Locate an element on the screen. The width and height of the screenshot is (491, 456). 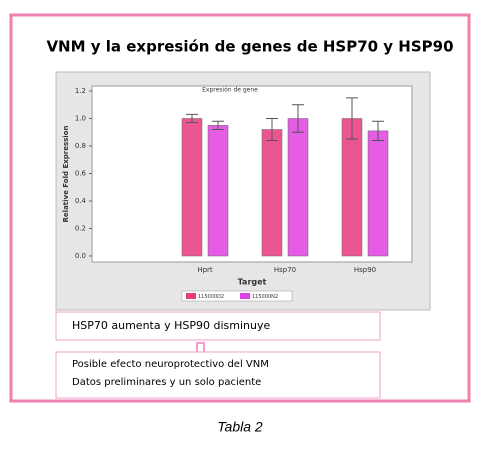
conclusion: Datos preliminares y un solo paciente is located at coordinates (166, 382).